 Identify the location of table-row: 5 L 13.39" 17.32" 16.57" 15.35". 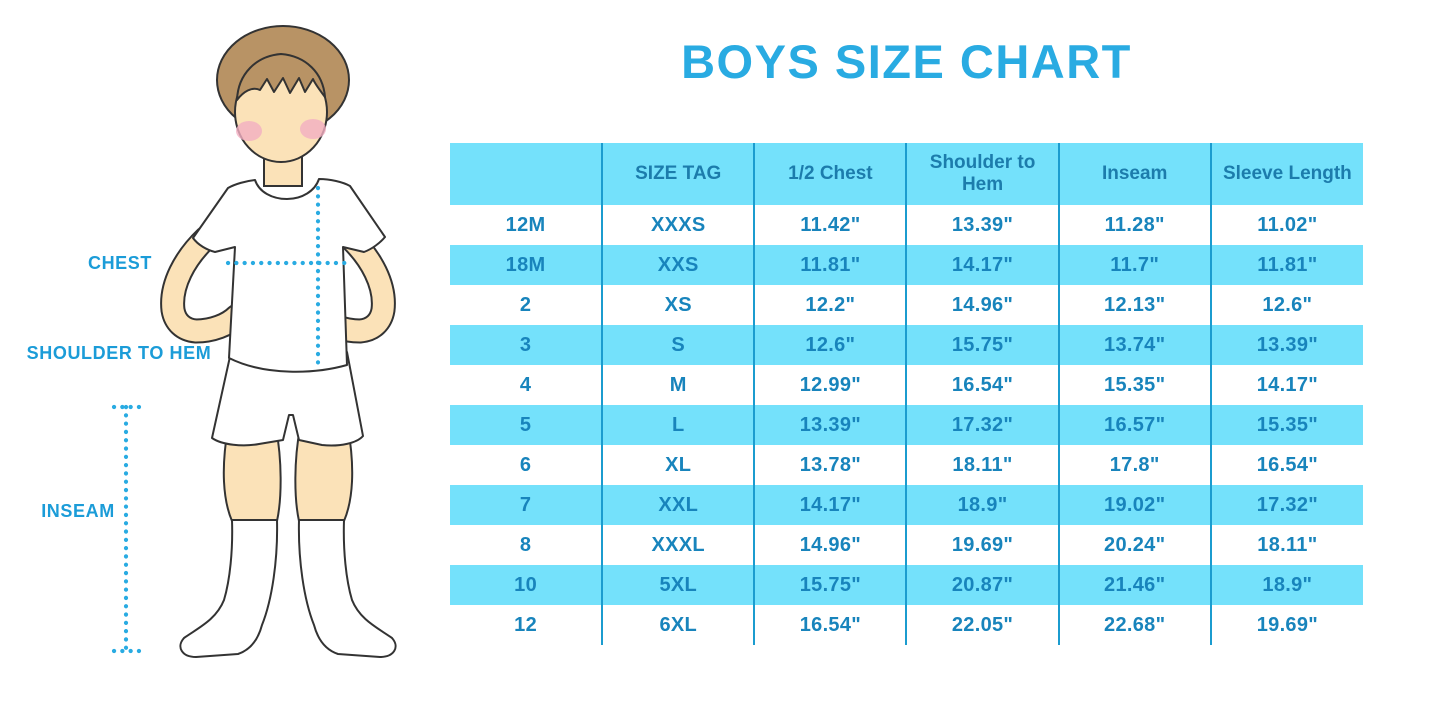
(906, 425).